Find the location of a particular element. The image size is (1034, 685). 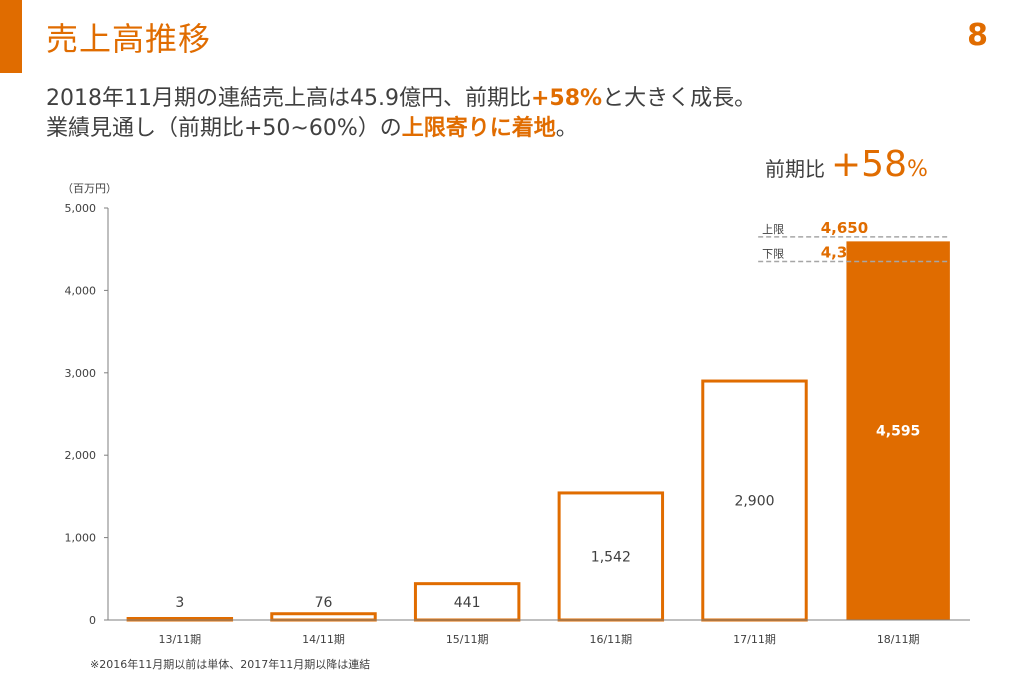

bar-value-label: 1,542 is located at coordinates (611, 557).